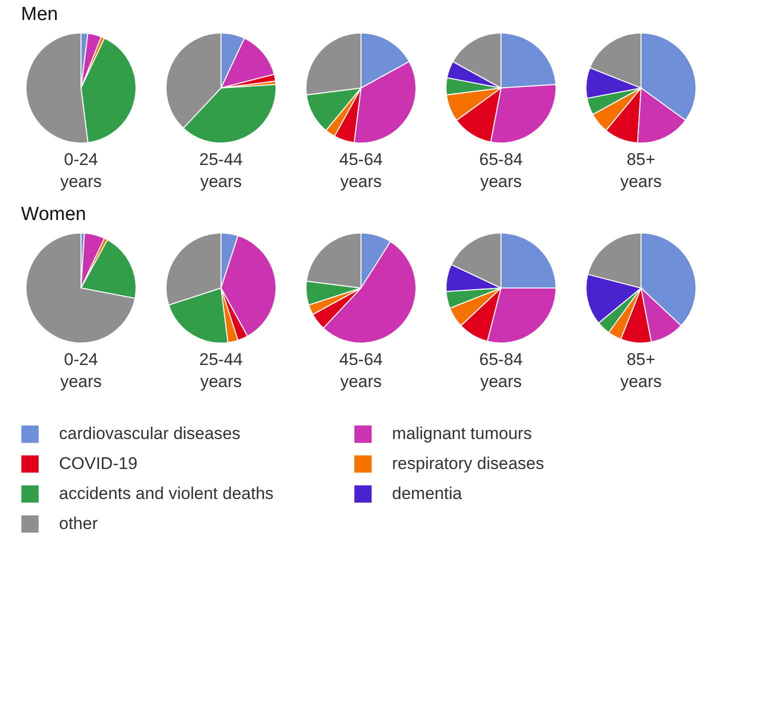 Image resolution: width=764 pixels, height=718 pixels. Describe the element at coordinates (98, 463) in the screenshot. I see `legend-label: COVID-19` at that location.